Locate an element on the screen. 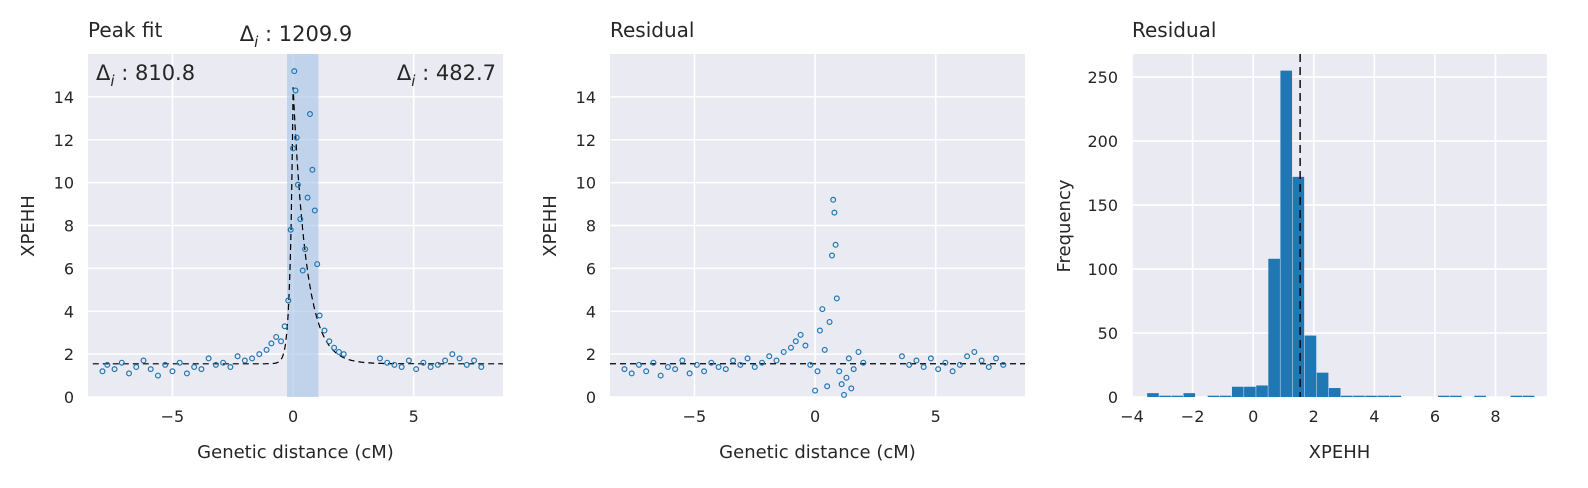 The height and width of the screenshot is (488, 1588). x-tick-label: 4 is located at coordinates (1374, 416).